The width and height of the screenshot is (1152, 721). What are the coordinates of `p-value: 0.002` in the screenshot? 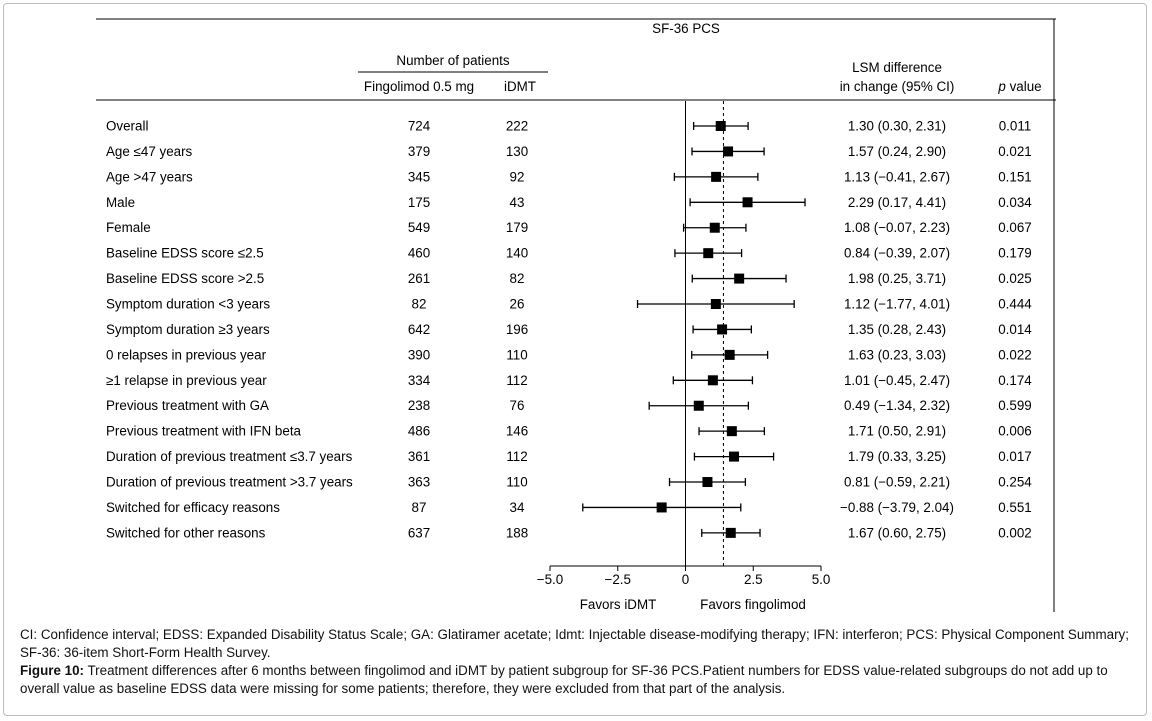 It's located at (1015, 532).